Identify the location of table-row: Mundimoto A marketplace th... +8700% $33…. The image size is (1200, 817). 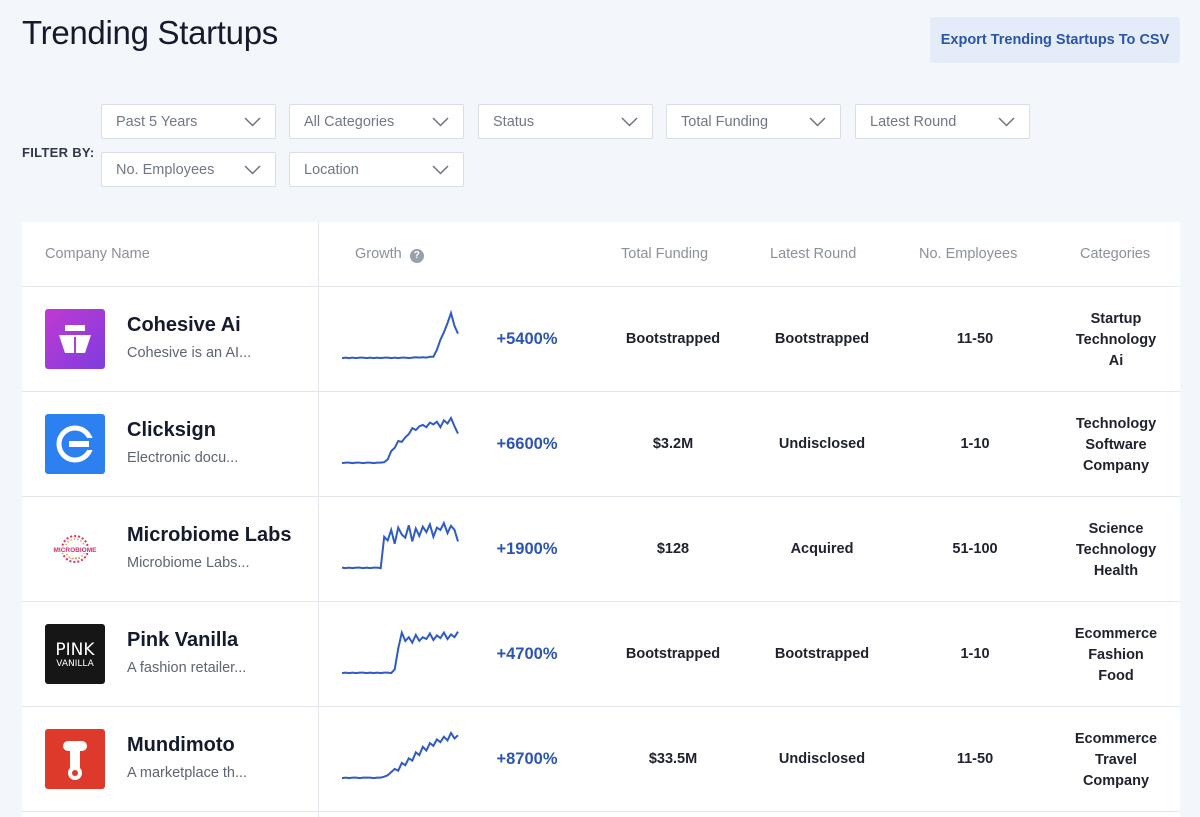
(601, 759).